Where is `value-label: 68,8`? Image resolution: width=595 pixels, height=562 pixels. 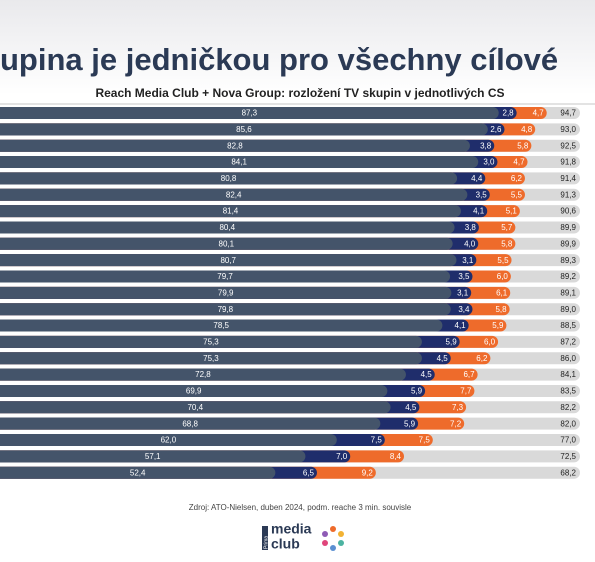 value-label: 68,8 is located at coordinates (190, 423).